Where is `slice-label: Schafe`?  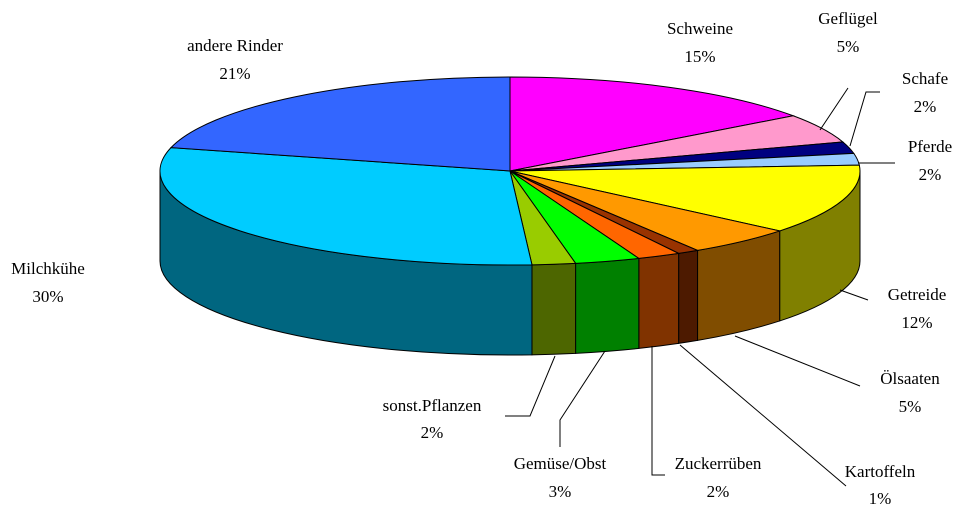 slice-label: Schafe is located at coordinates (925, 78).